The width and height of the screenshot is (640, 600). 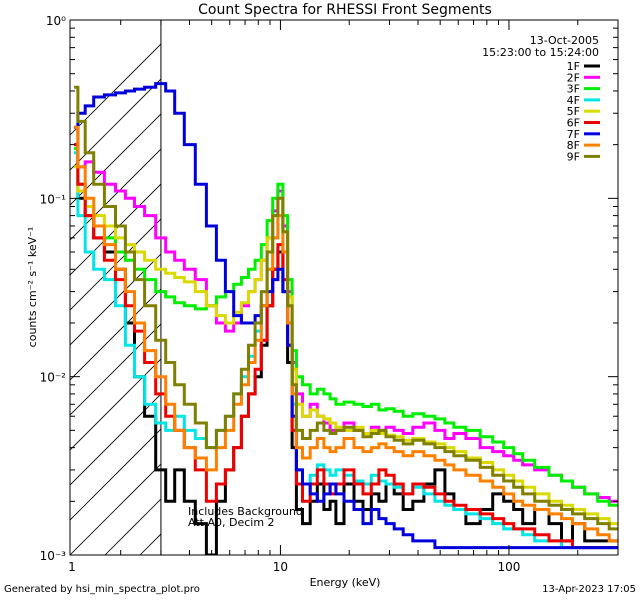 What do you see at coordinates (573, 89) in the screenshot?
I see `legend-label-3F: 3F` at bounding box center [573, 89].